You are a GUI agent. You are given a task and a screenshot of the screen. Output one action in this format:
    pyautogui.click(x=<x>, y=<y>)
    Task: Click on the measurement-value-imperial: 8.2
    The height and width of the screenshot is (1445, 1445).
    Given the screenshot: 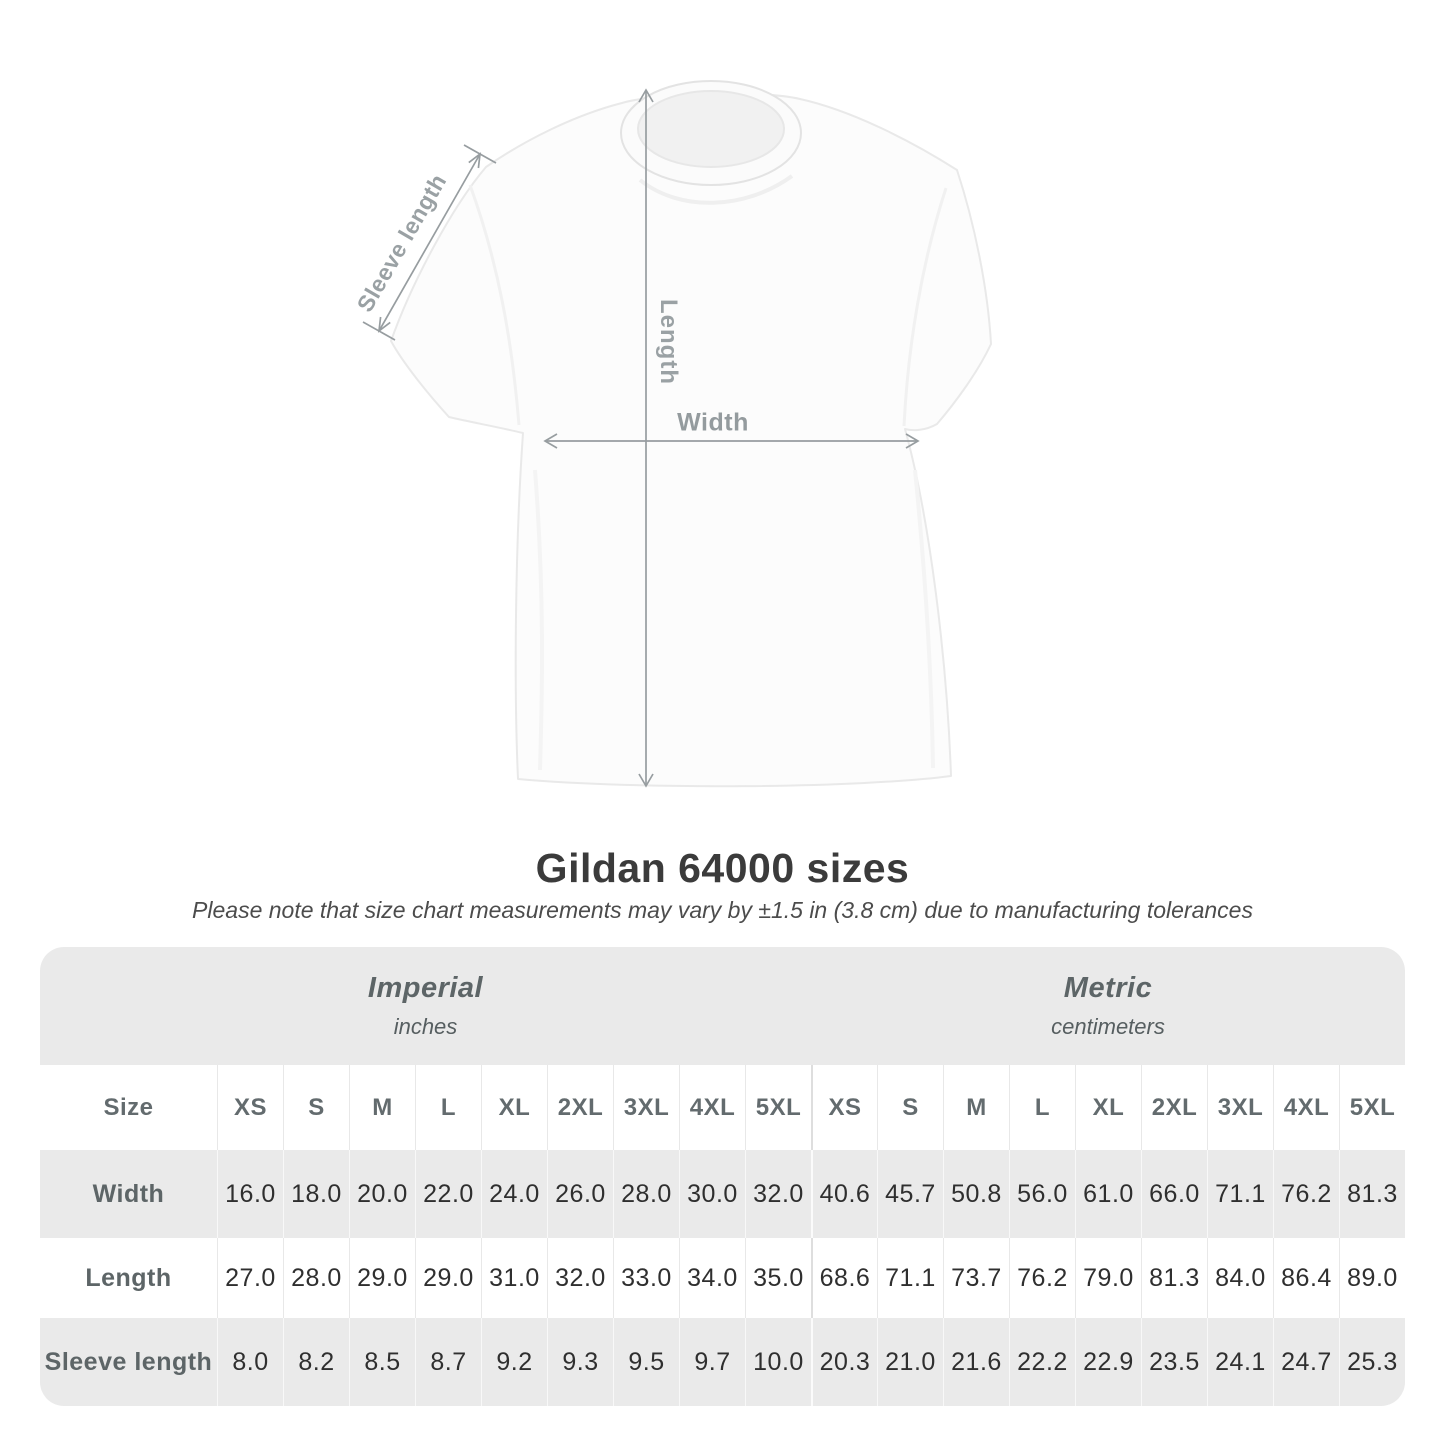 What is the action you would take?
    pyautogui.click(x=316, y=1362)
    